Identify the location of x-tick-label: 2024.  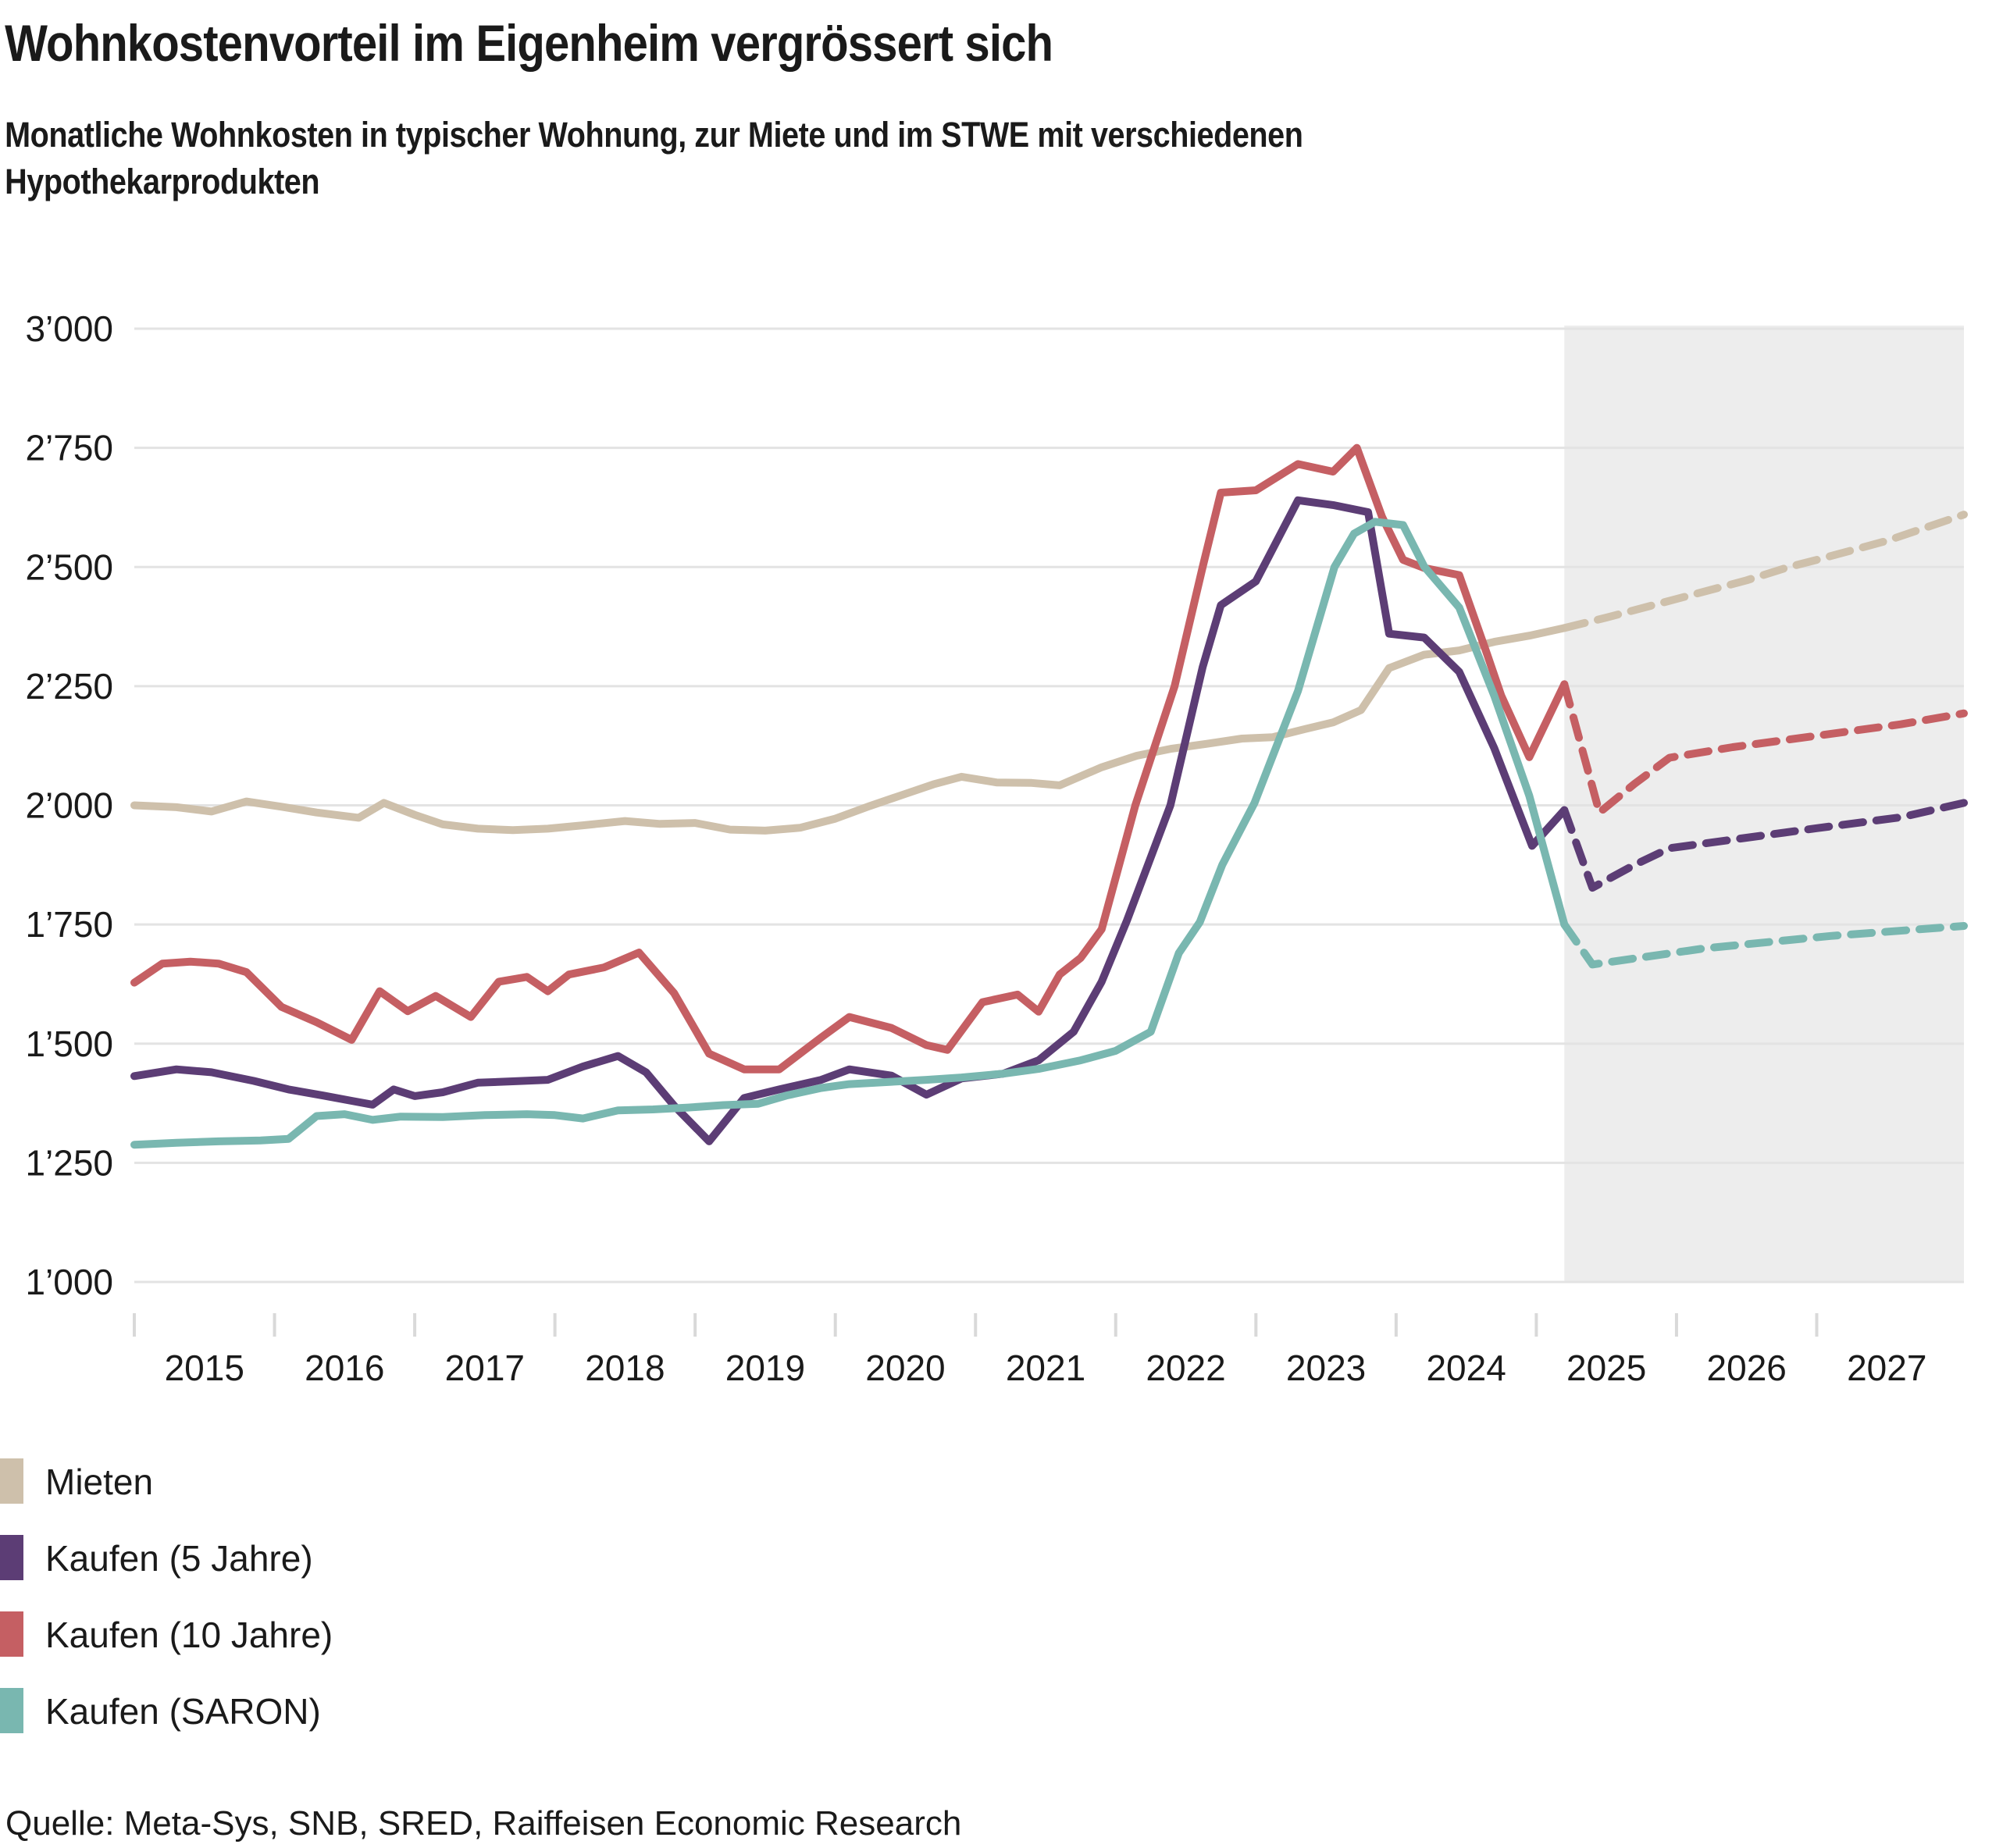
(1466, 1368).